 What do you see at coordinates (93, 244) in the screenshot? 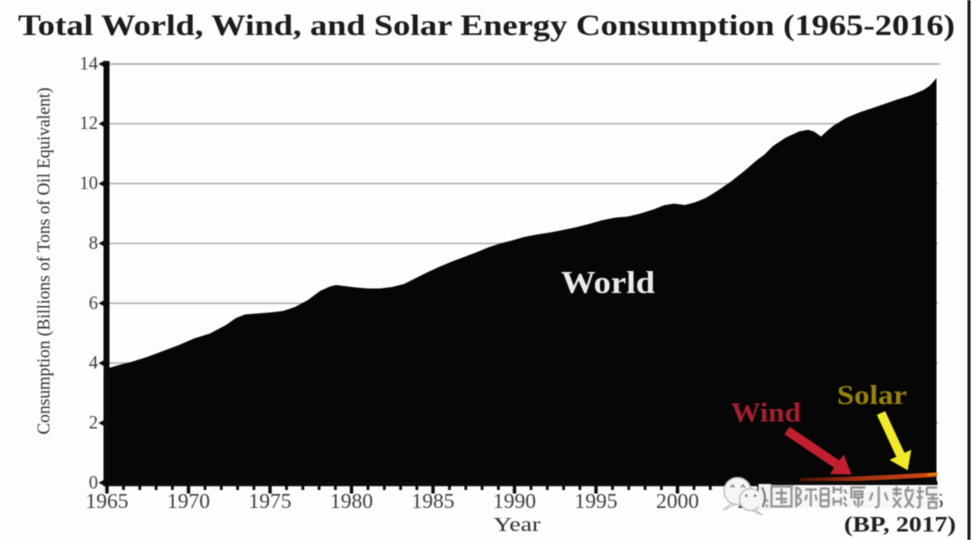
I see `svg-text: 8` at bounding box center [93, 244].